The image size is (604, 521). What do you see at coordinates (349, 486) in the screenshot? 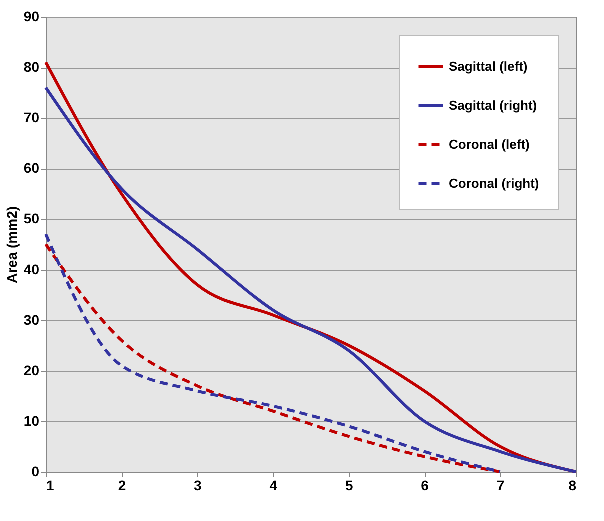
I see `x-tick-label: 5` at bounding box center [349, 486].